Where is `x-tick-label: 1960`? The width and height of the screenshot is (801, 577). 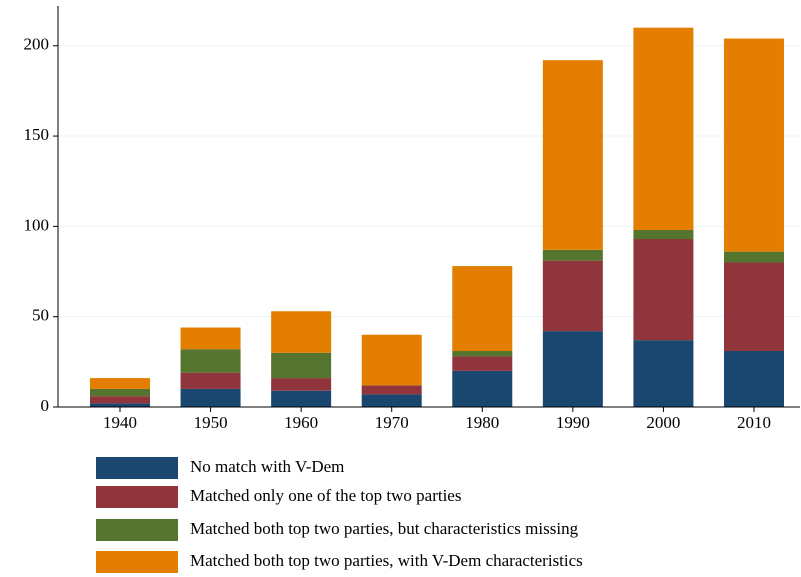 x-tick-label: 1960 is located at coordinates (301, 422).